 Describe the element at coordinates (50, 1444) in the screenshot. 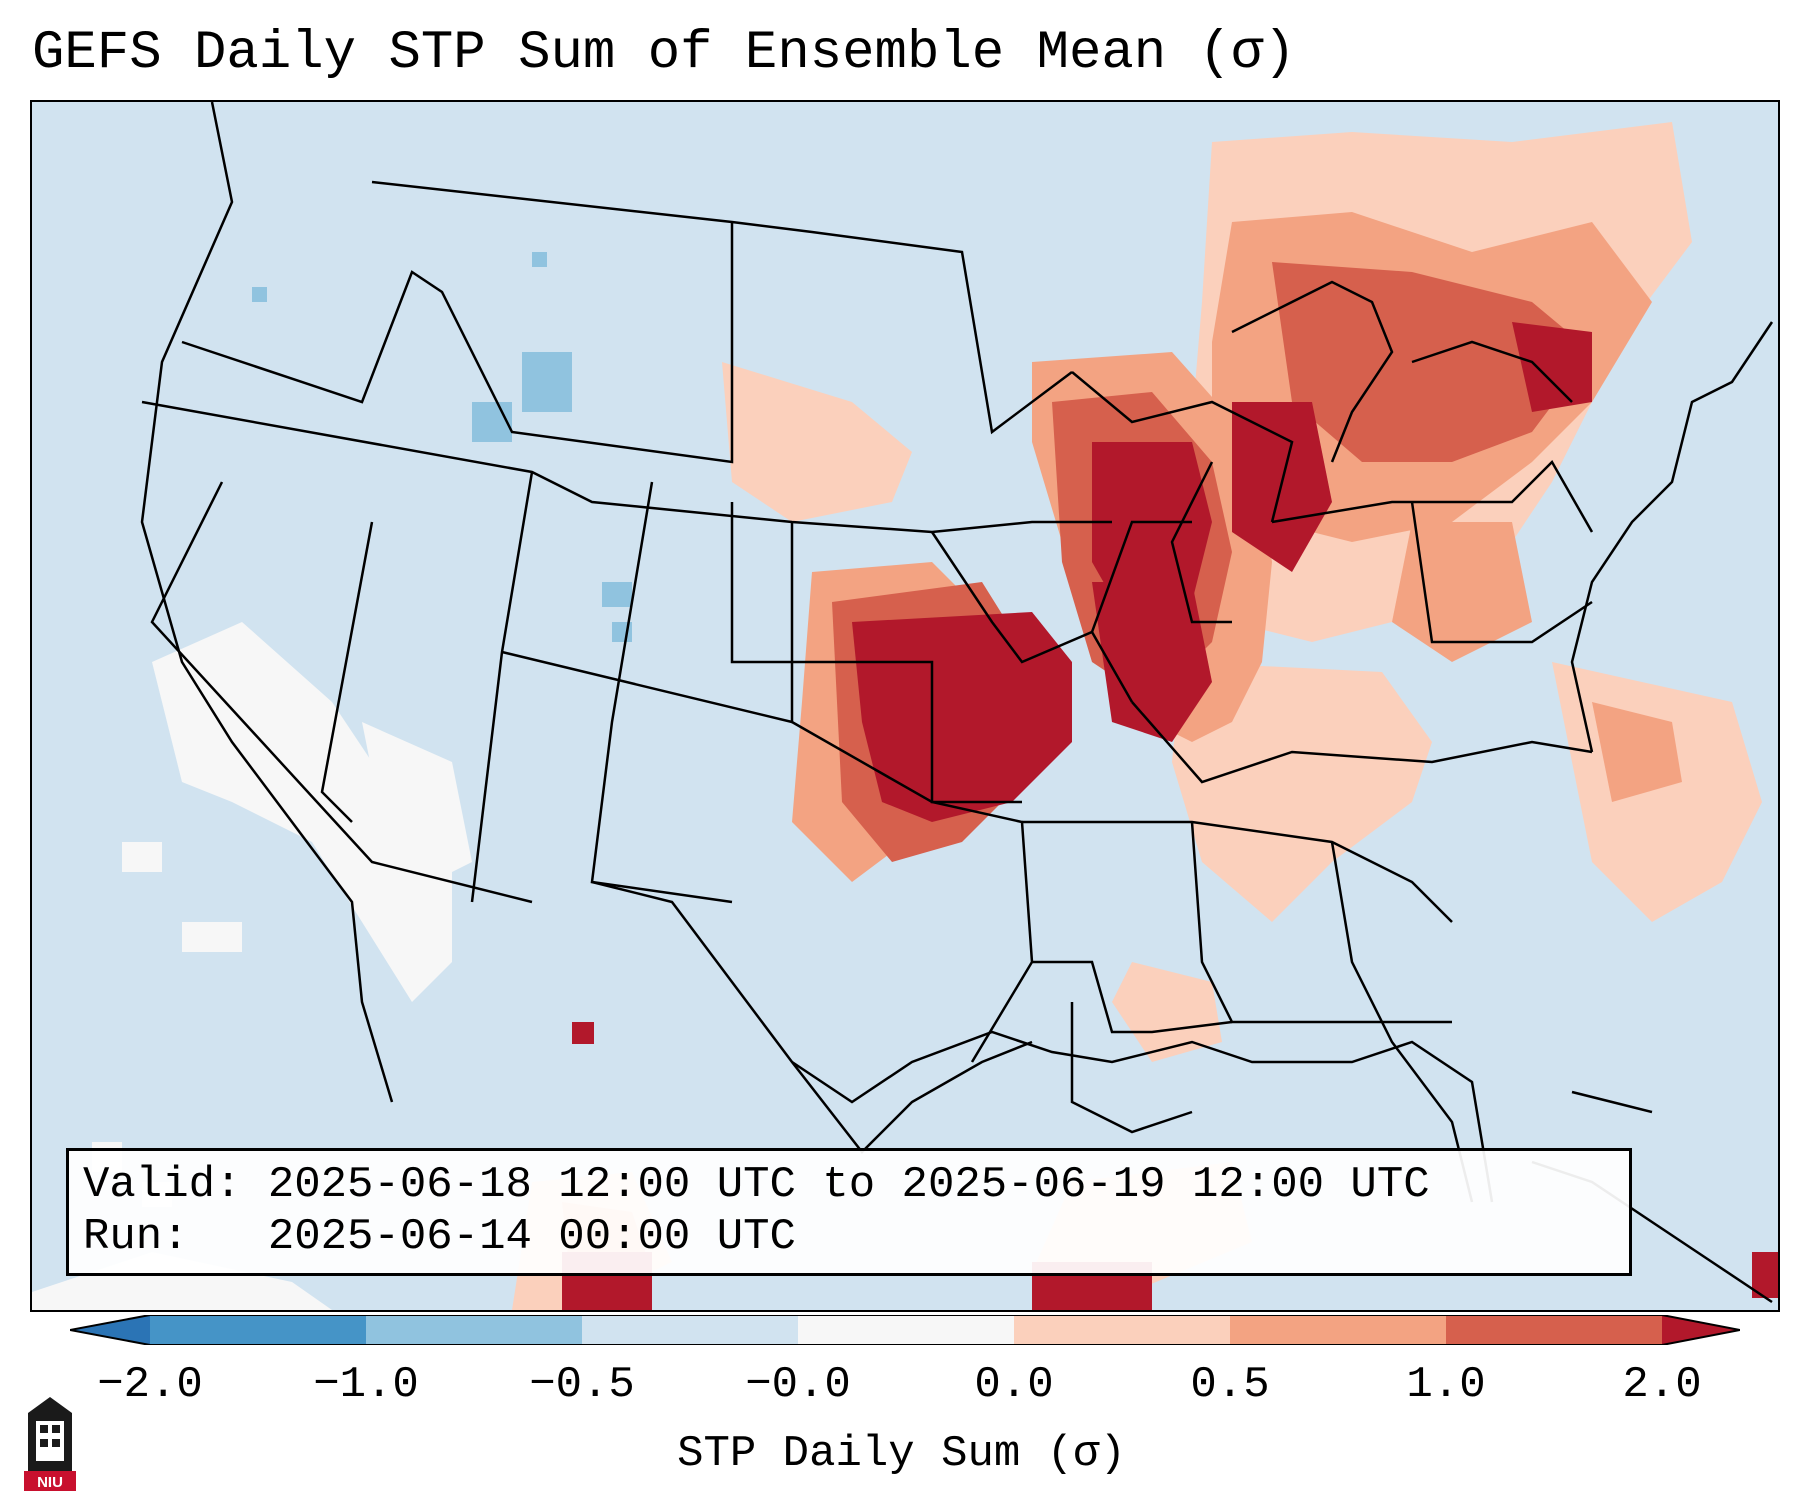

I see `niu-logo-icon: NIU` at that location.